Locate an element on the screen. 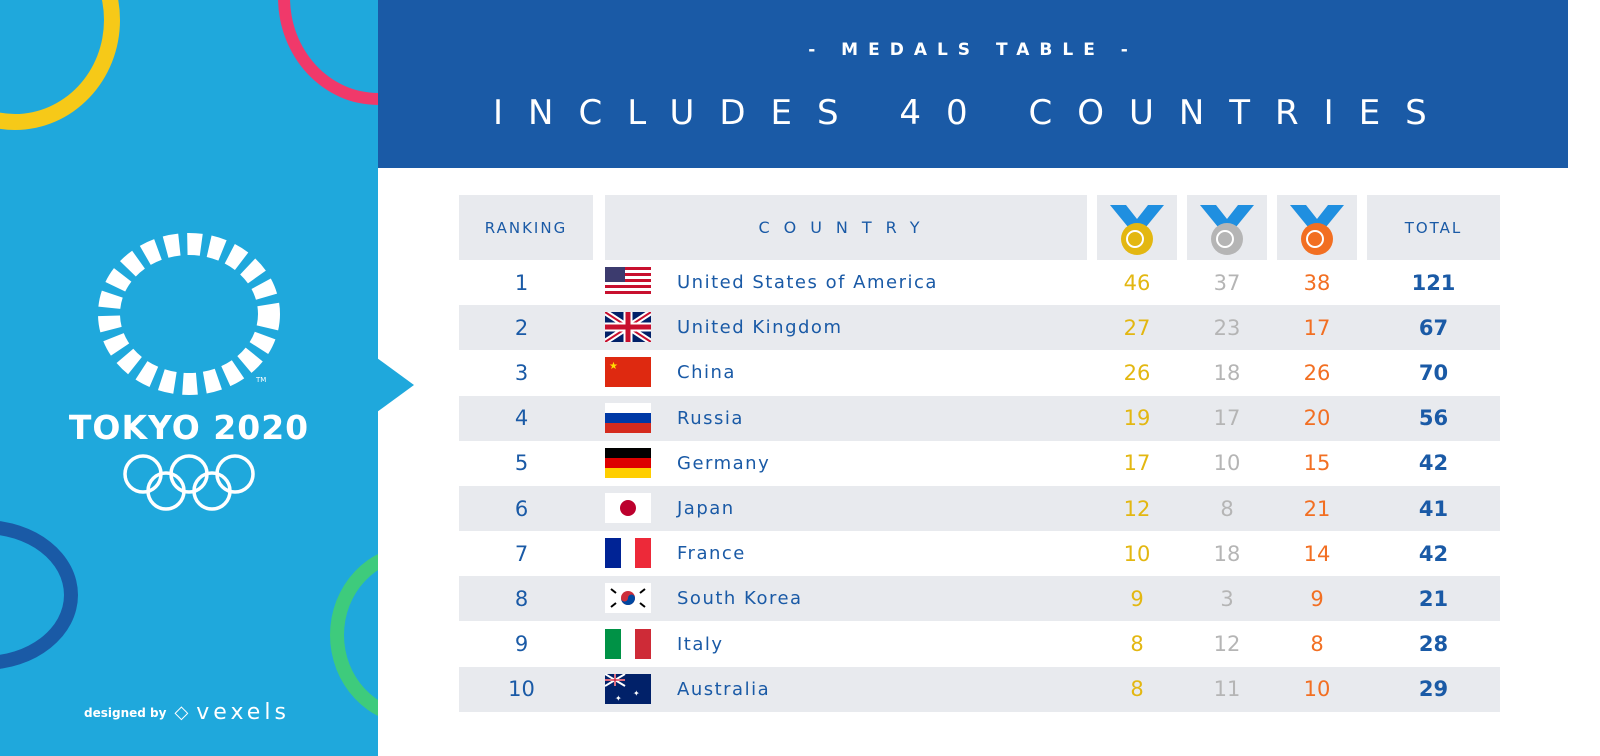 The height and width of the screenshot is (756, 1600). country-name: Russia is located at coordinates (710, 418).